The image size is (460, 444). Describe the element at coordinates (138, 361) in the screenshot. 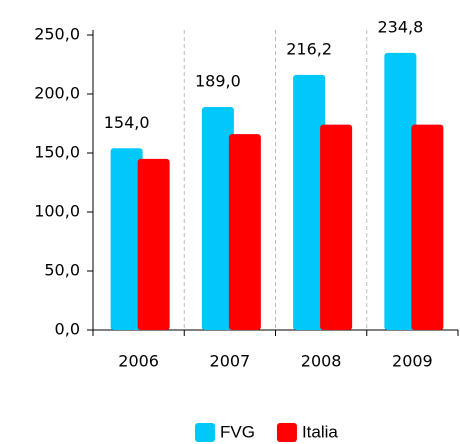

I see `x-tick-label: 2006` at that location.